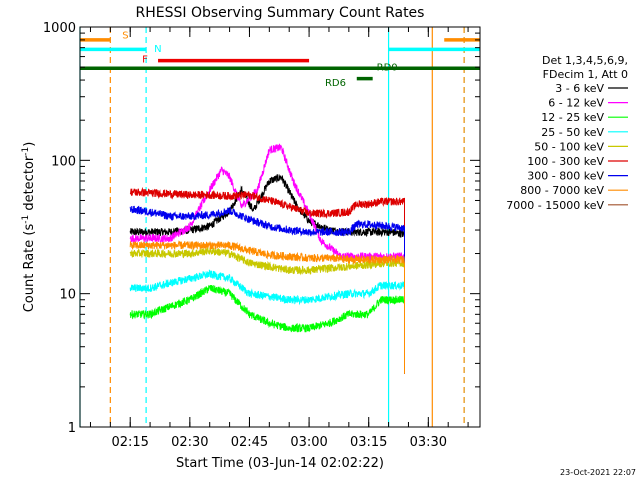  I want to click on legend-label-8: 7000 - 15000 keV, so click(555, 205).